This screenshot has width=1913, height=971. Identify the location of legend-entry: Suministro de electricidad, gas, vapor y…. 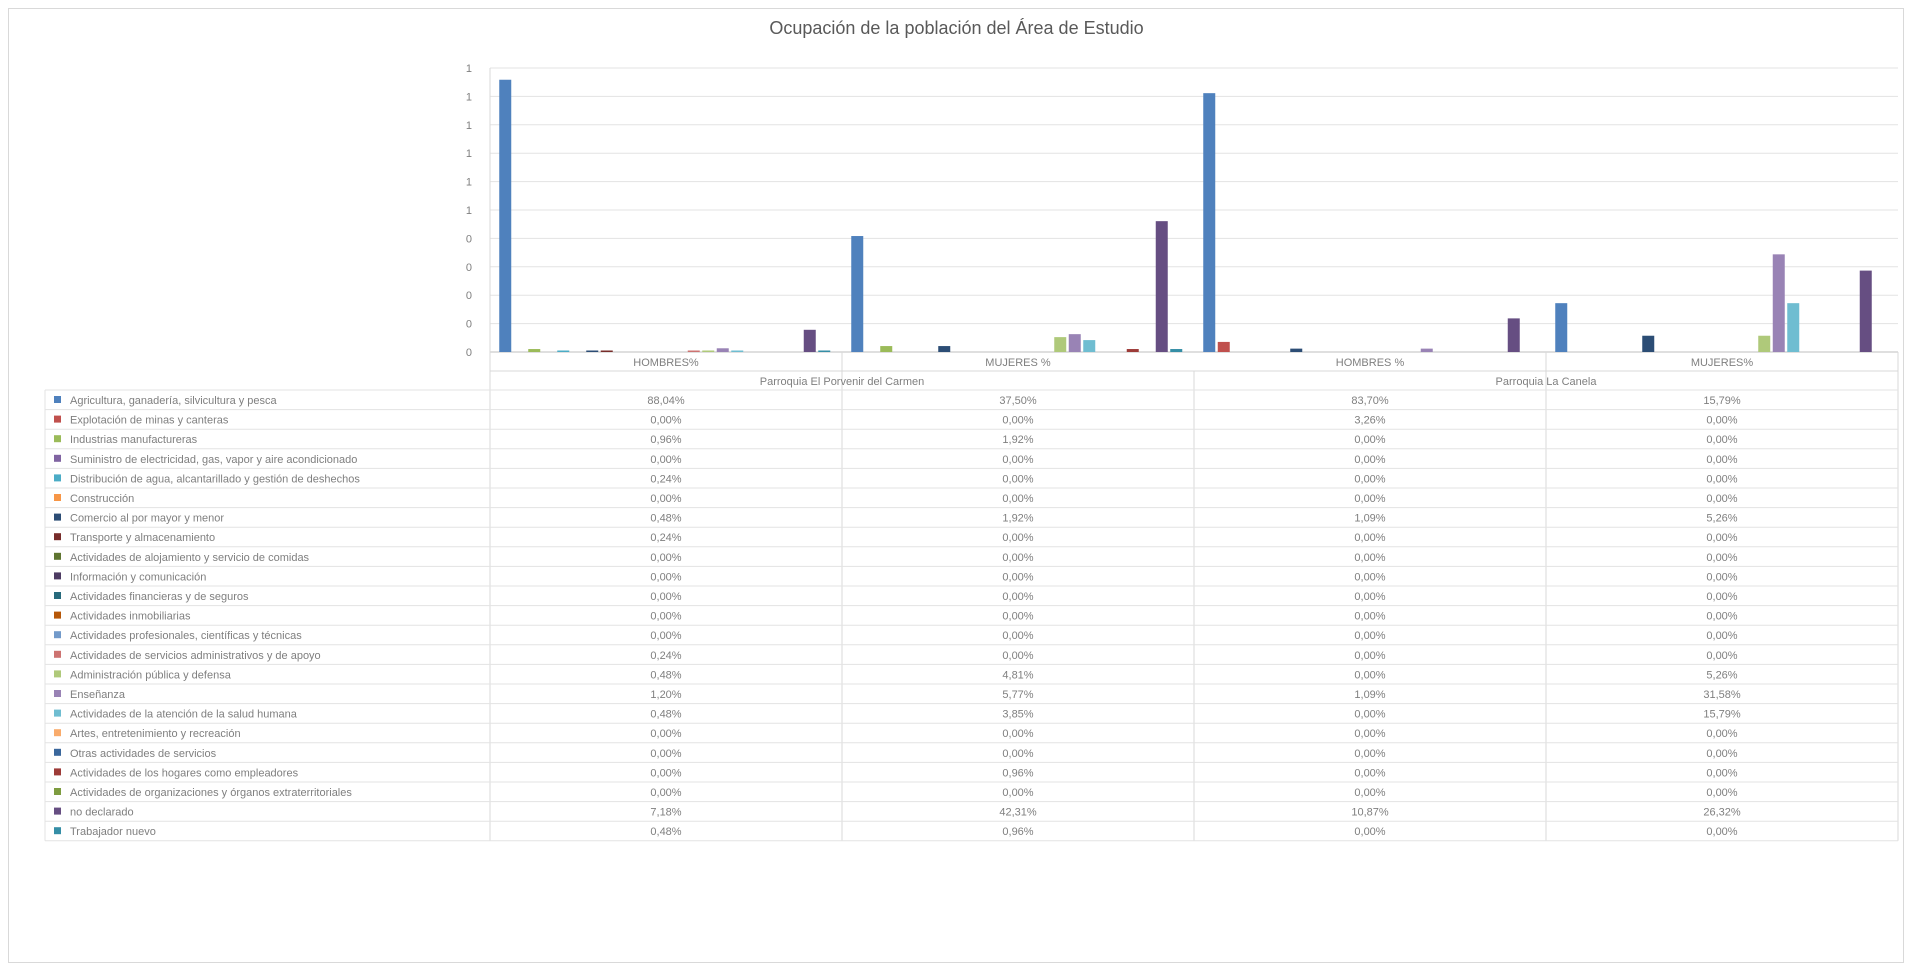
(213, 460).